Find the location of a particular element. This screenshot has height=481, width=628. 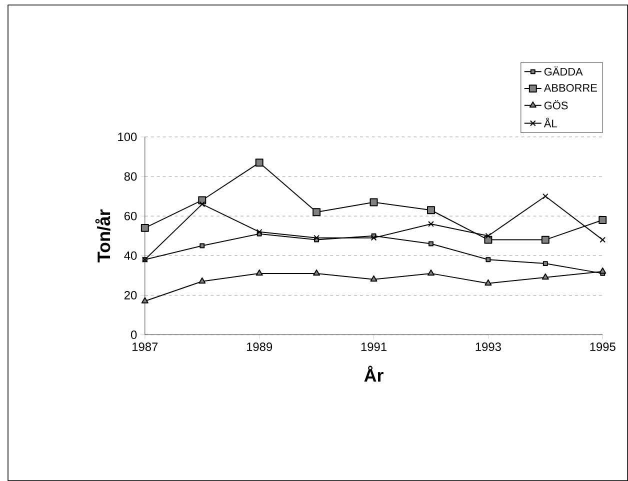

legend-label: ABBORRE is located at coordinates (570, 88).